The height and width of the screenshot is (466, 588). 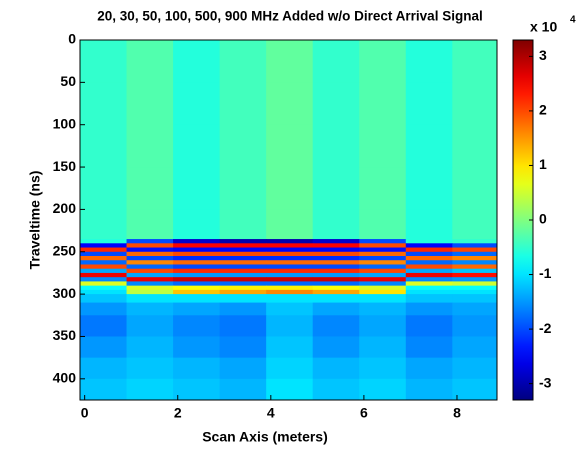 What do you see at coordinates (543, 164) in the screenshot?
I see `colorbar-tick-label: 1` at bounding box center [543, 164].